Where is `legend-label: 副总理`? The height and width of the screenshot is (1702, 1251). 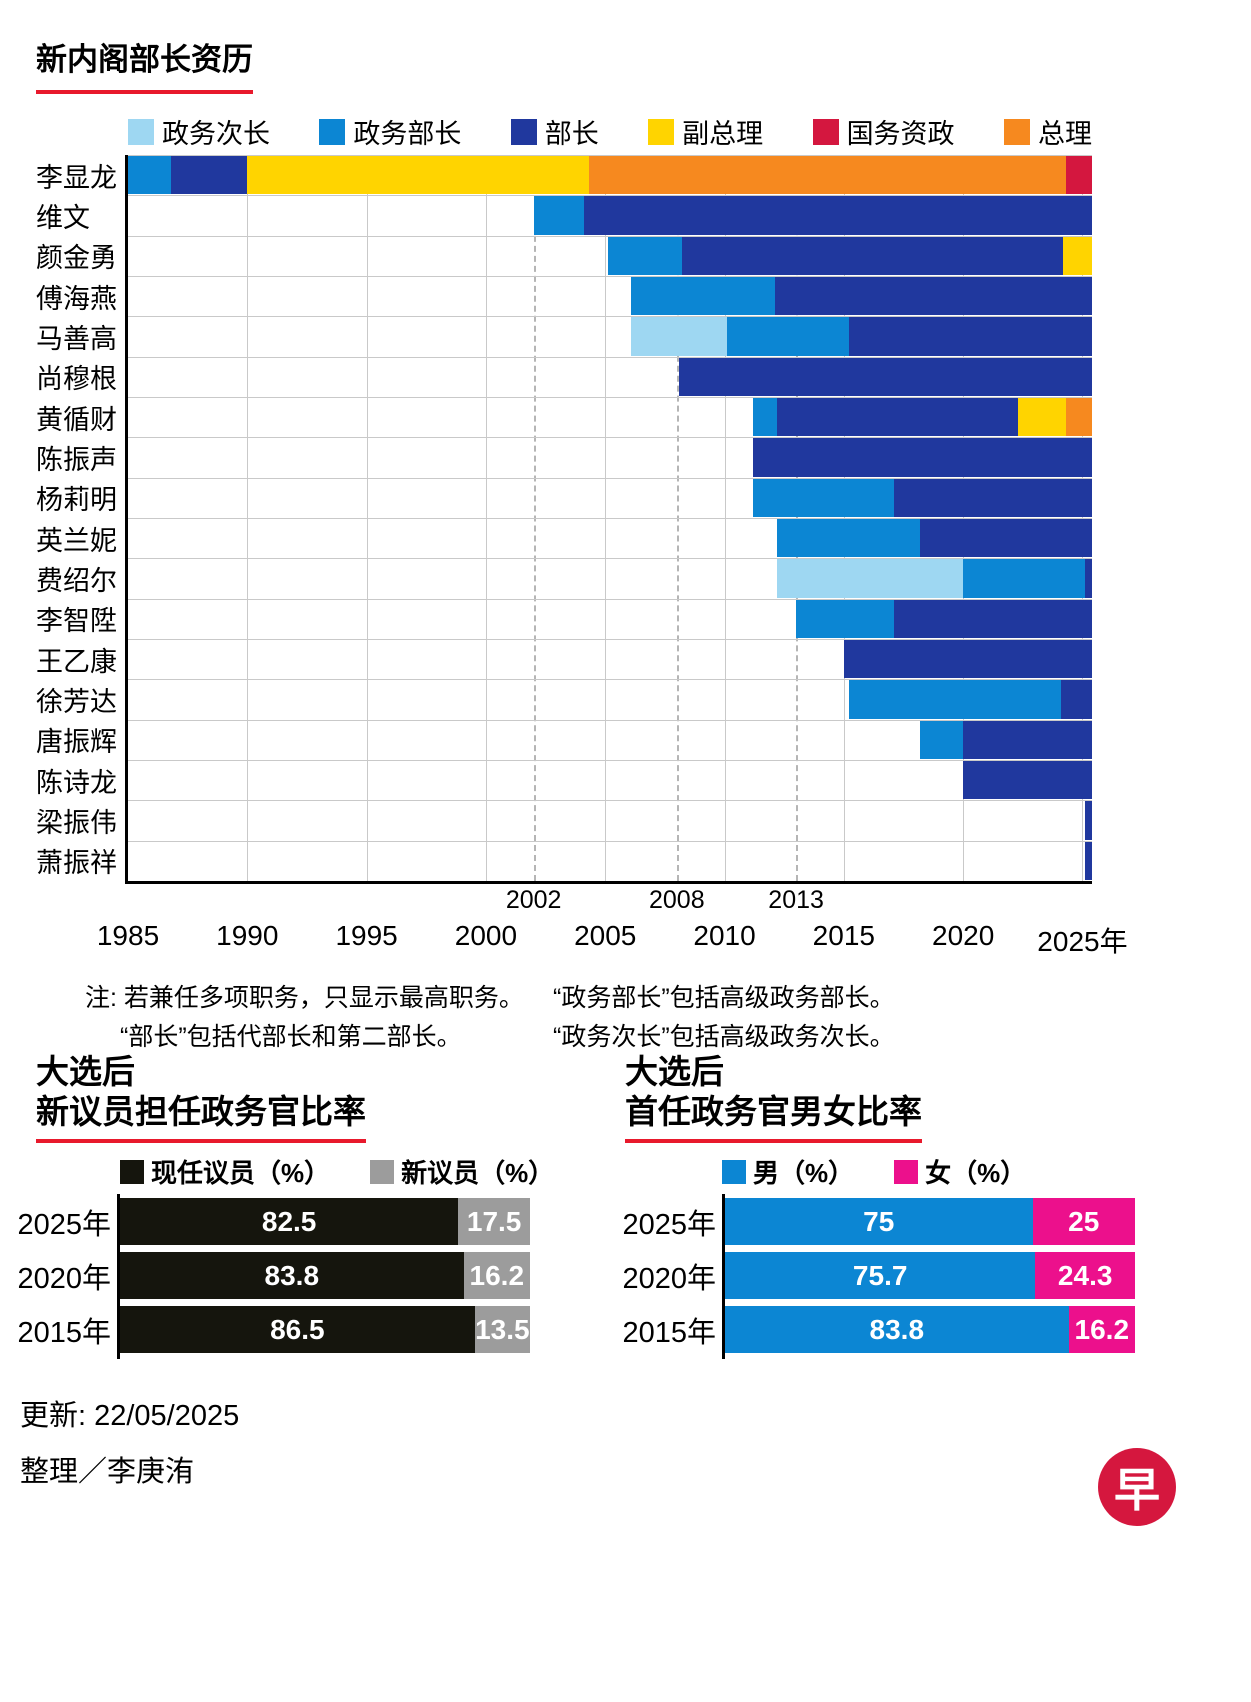
legend-label: 副总理 is located at coordinates (723, 134).